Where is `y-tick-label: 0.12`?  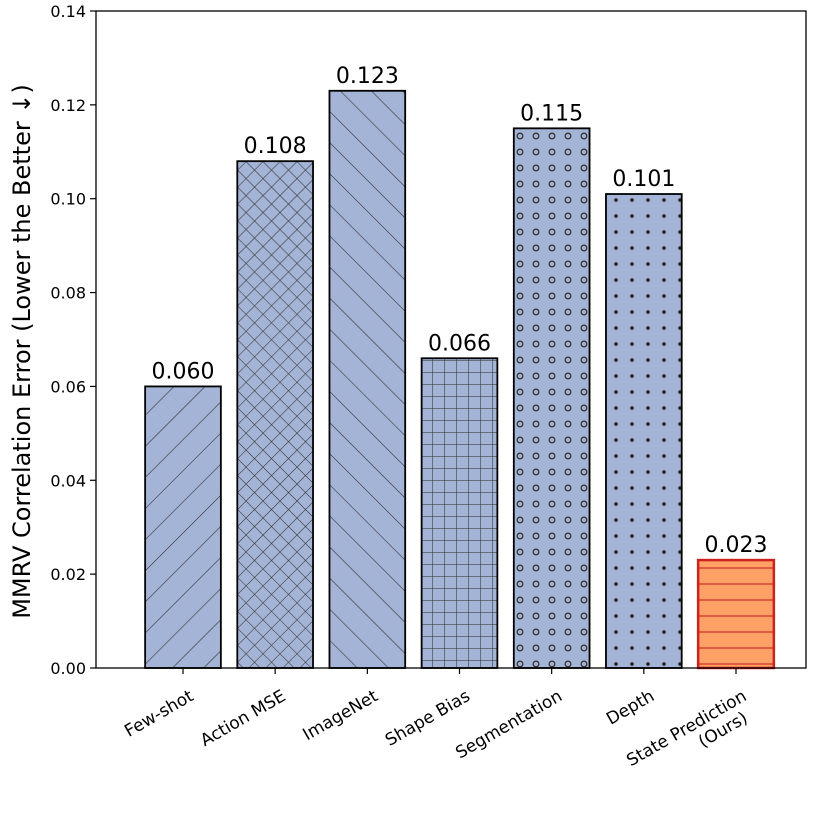
y-tick-label: 0.12 is located at coordinates (68, 105).